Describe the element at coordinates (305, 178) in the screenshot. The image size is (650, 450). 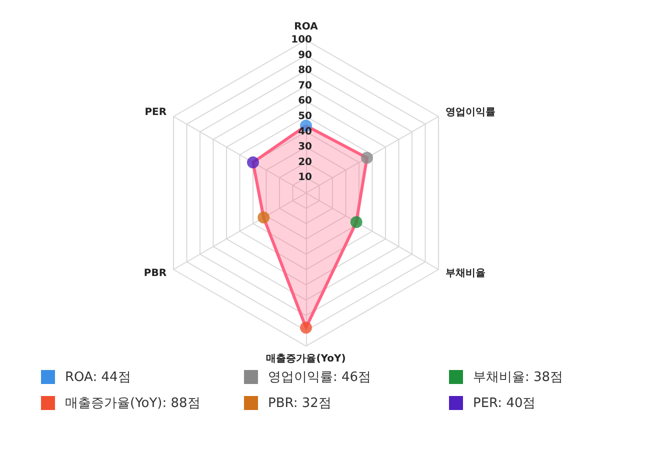
I see `y-tick-label: 10` at that location.